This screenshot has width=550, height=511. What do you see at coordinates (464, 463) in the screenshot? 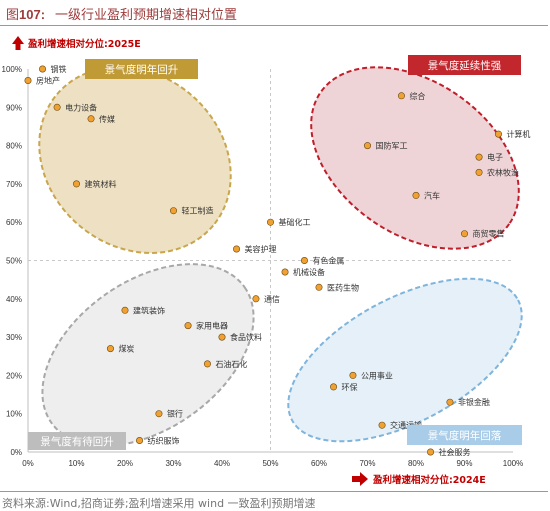
I see `x-tick-label: 90%` at bounding box center [464, 463].